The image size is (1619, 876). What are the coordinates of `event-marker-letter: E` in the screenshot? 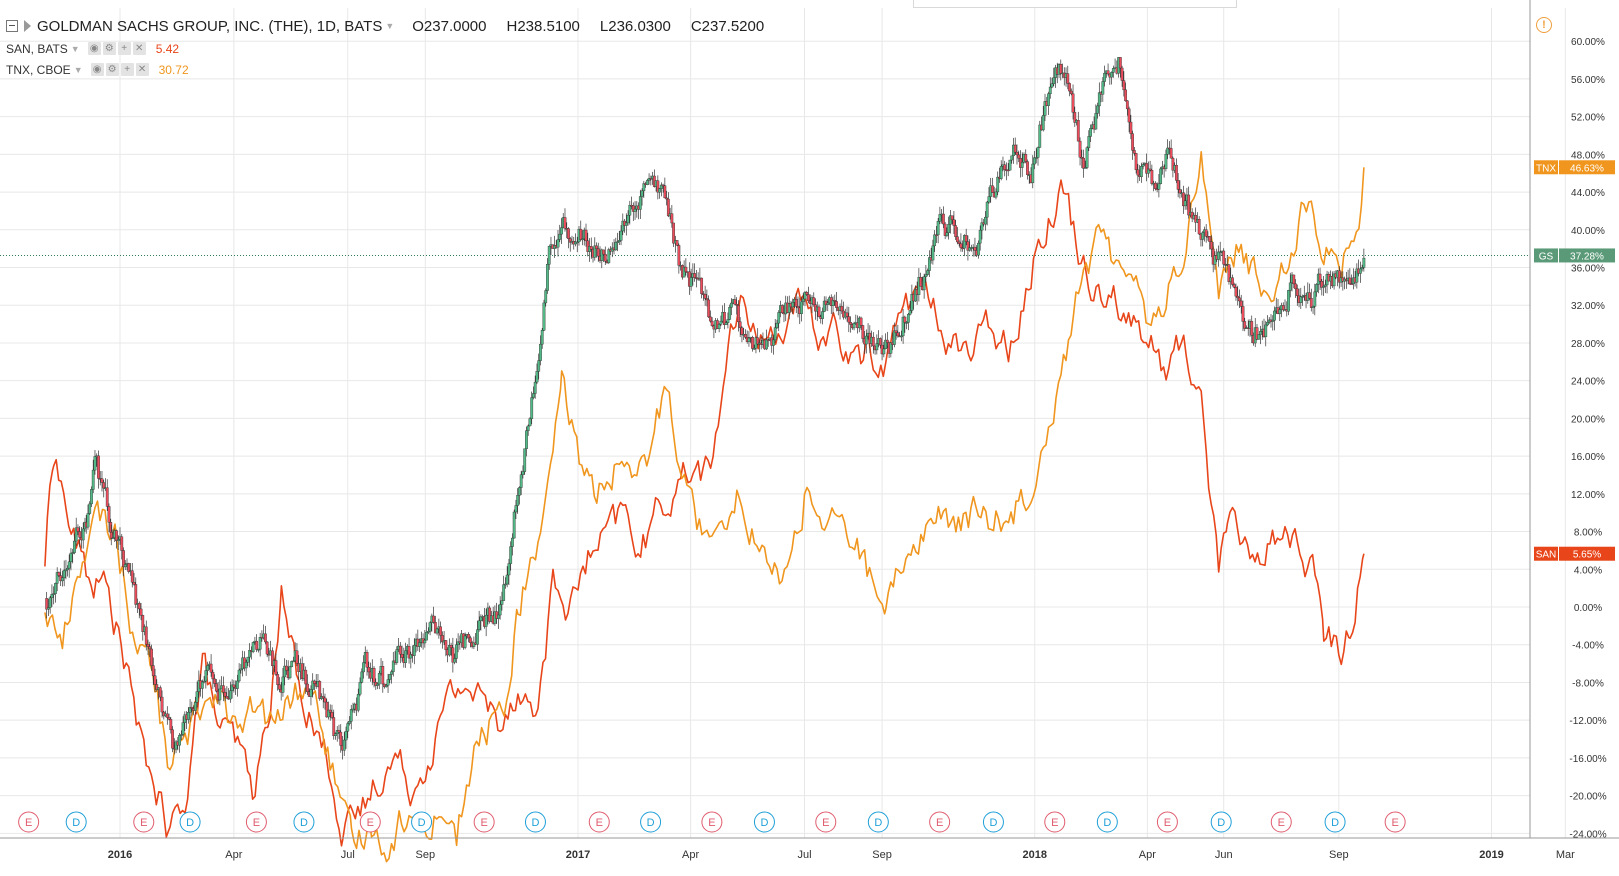 It's located at (256, 823).